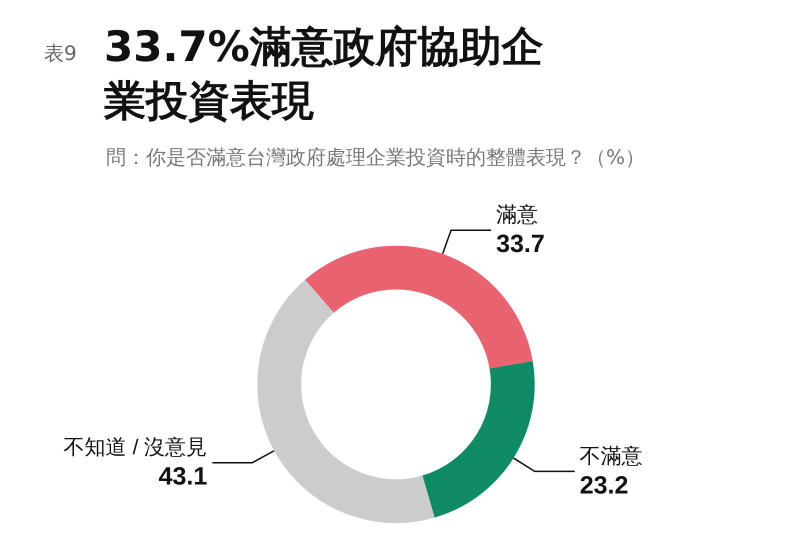 The image size is (792, 545). What do you see at coordinates (324, 74) in the screenshot?
I see `chart-title: 33.7%滿意政府協助企業投資表現` at bounding box center [324, 74].